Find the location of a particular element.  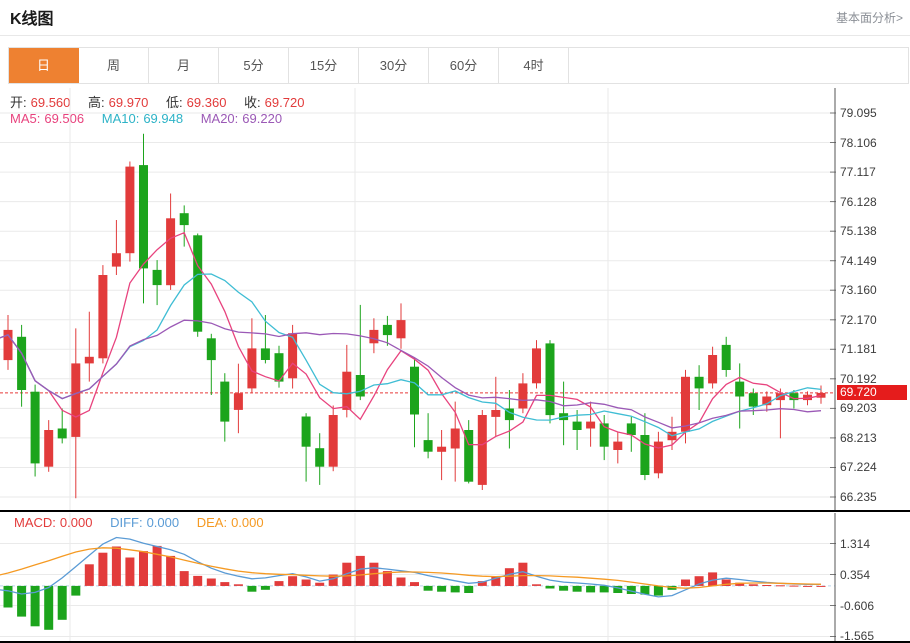

ma-readout: MA5: 69.506 MA10: 69.948 MA20: 69.220 is located at coordinates (148, 118).